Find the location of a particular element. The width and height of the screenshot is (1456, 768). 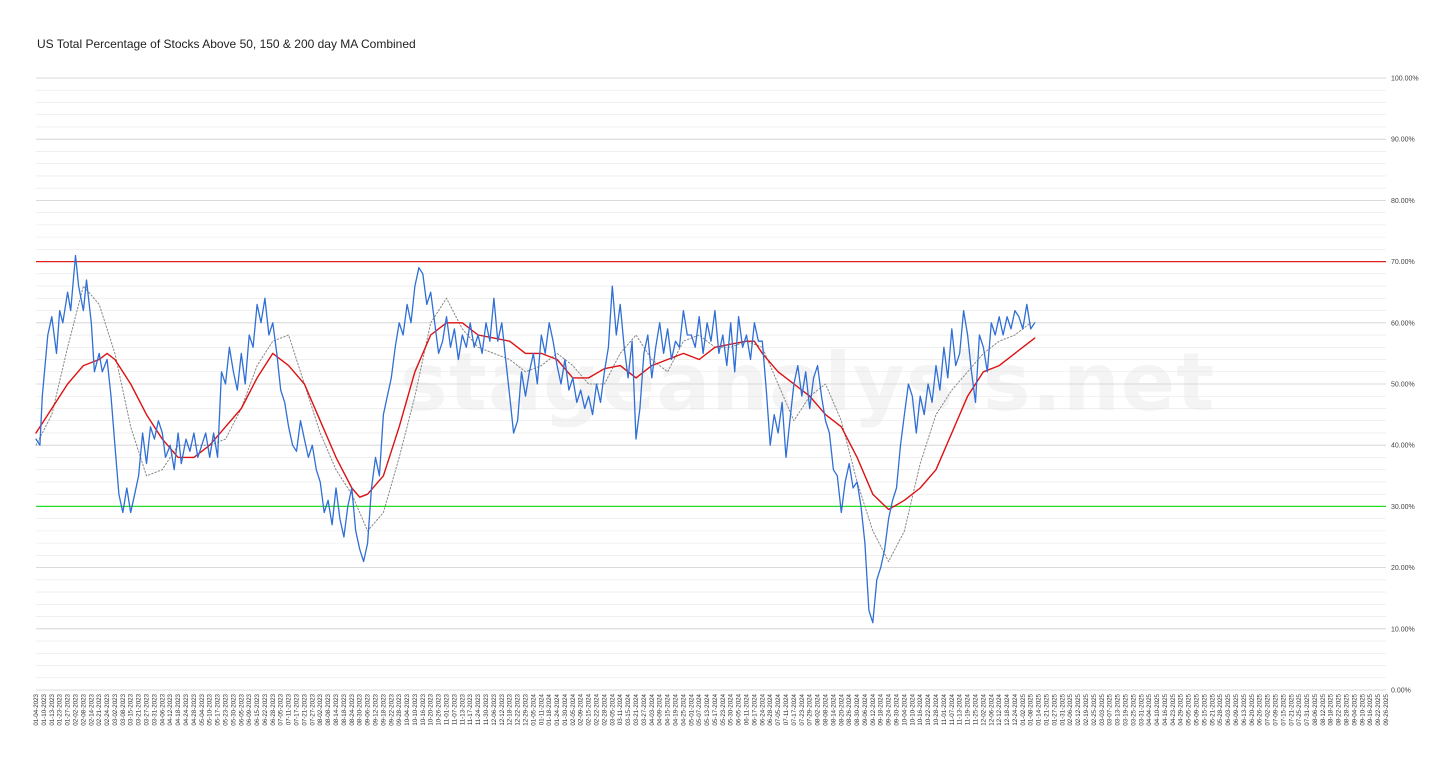

x-tick-label: 03-15-2023 is located at coordinates (131, 709).